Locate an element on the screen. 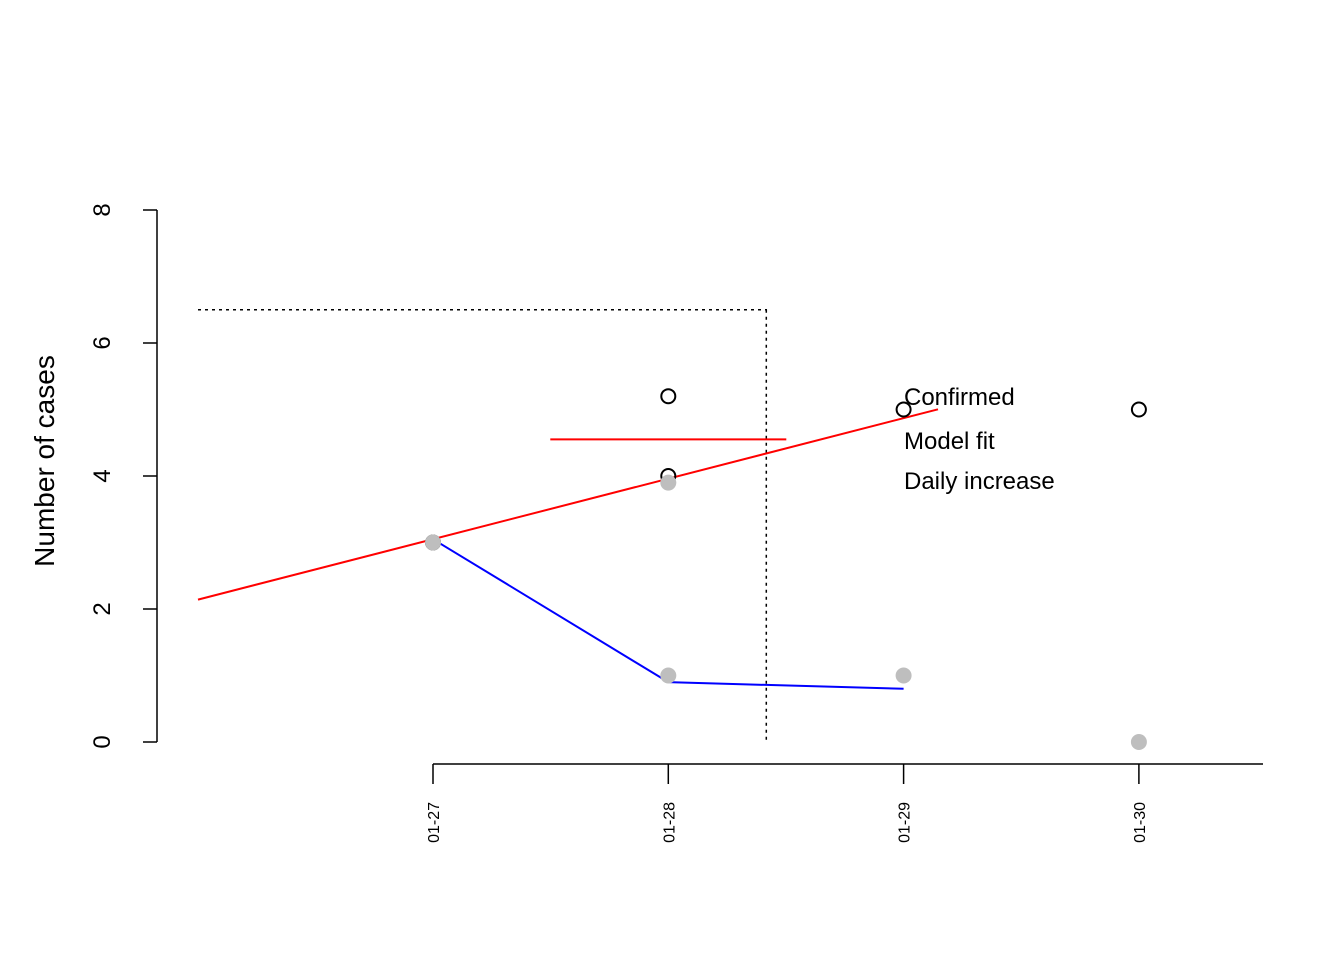 Image resolution: width=1344 pixels, height=960 pixels. y-tick-label: 6 is located at coordinates (102, 342).